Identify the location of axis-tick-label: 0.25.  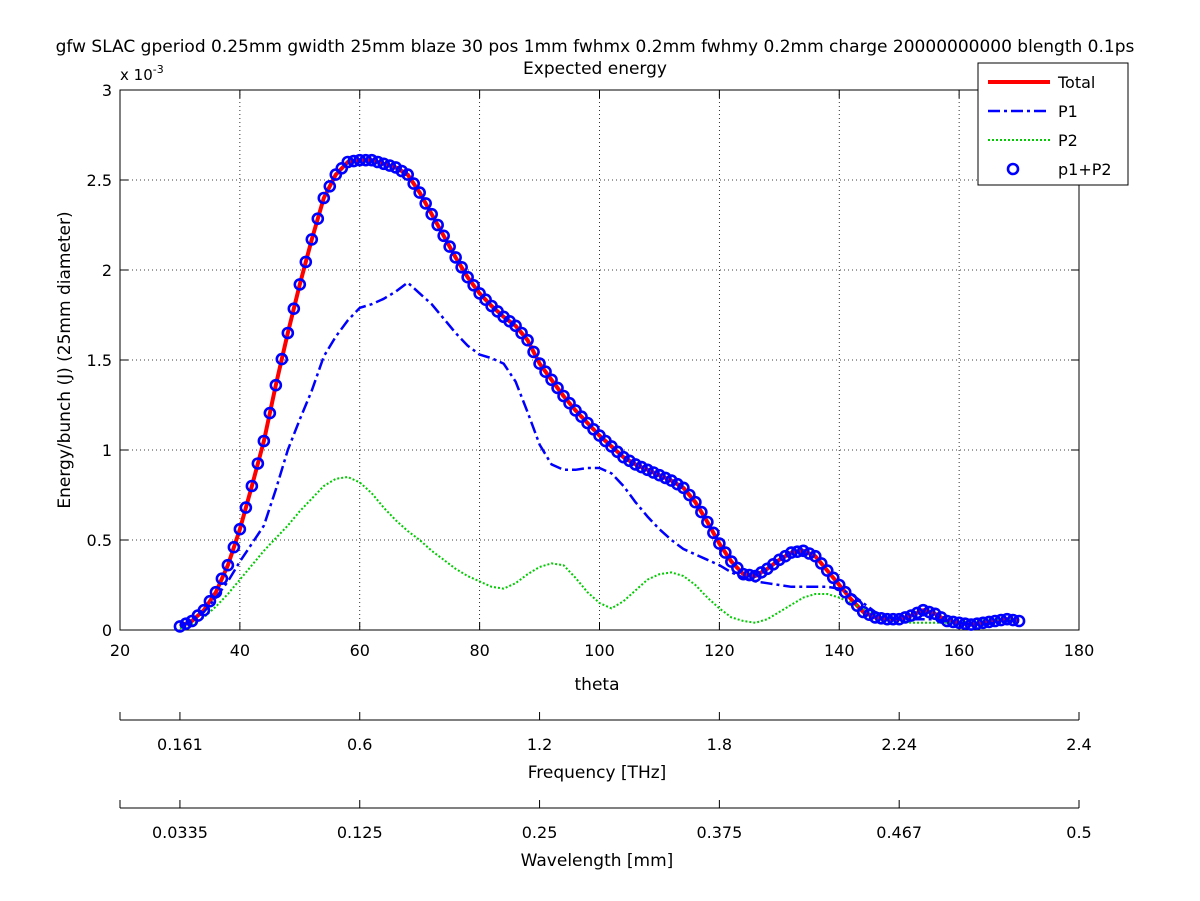
(540, 832).